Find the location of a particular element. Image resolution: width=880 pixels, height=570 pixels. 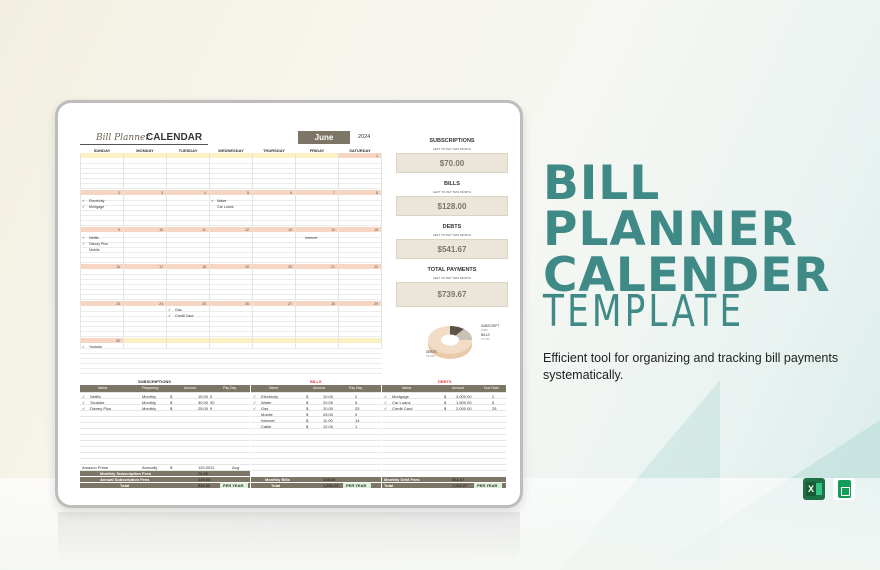

date-number: 16 is located at coordinates (118, 266).